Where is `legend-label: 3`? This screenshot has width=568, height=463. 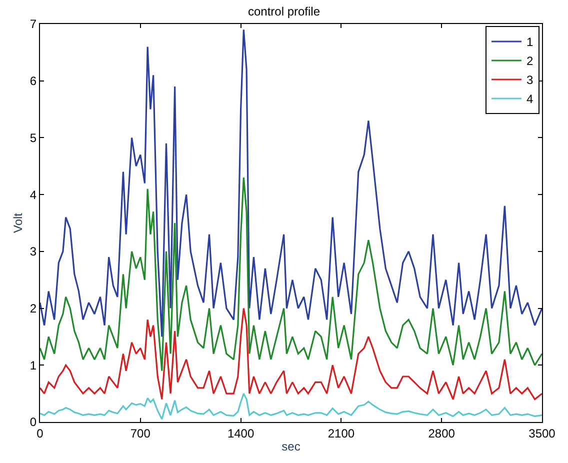 legend-label: 3 is located at coordinates (530, 80).